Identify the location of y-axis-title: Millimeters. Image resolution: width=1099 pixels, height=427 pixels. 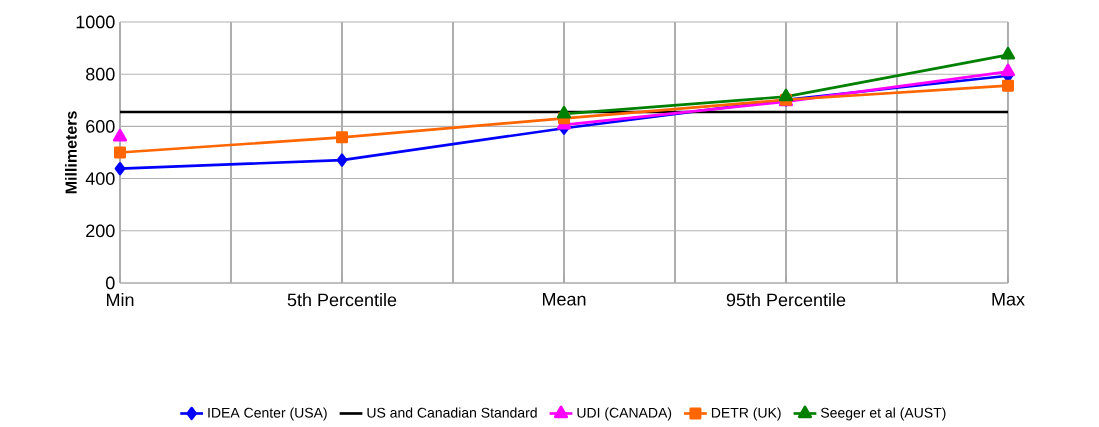
(71, 152).